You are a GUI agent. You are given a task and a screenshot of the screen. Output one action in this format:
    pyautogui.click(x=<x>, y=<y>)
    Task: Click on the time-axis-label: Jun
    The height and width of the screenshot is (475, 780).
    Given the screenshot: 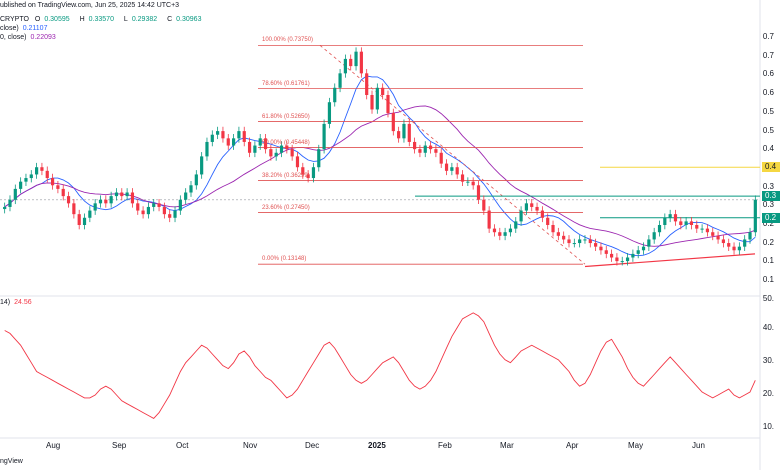 What is the action you would take?
    pyautogui.click(x=698, y=445)
    